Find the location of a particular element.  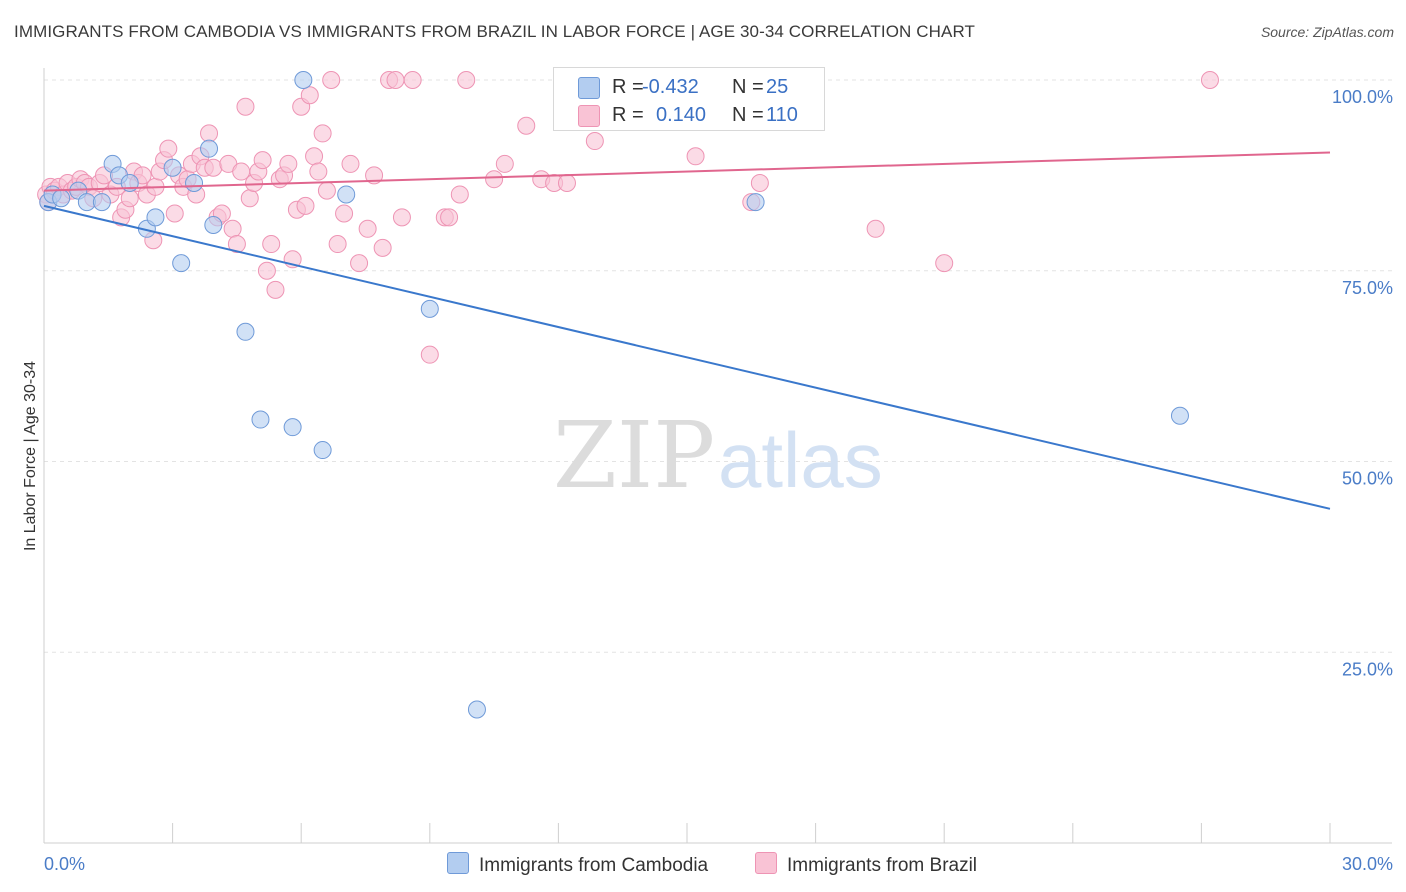

brazil-n-value: 110 is located at coordinates (782, 115).